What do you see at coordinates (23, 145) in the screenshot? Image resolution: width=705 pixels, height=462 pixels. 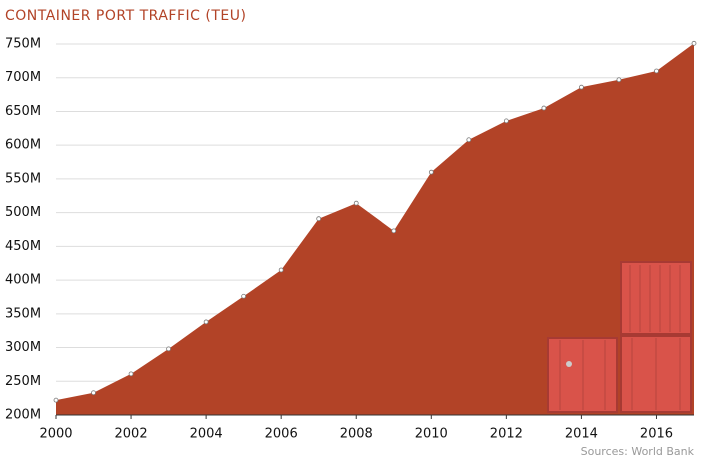 I see `y-tick-label: 600M` at bounding box center [23, 145].